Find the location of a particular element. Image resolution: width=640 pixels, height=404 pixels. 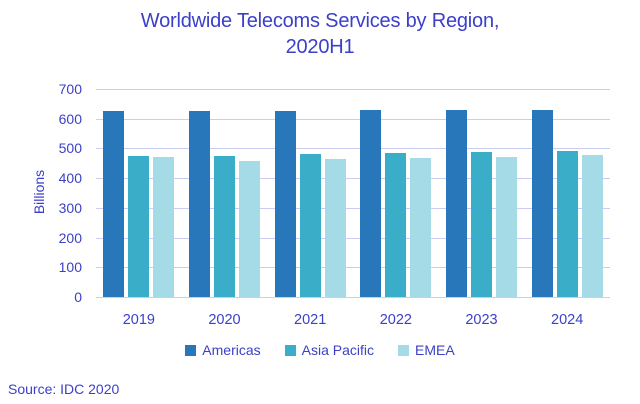

x-tick-label-2022: 2022 is located at coordinates (395, 320).